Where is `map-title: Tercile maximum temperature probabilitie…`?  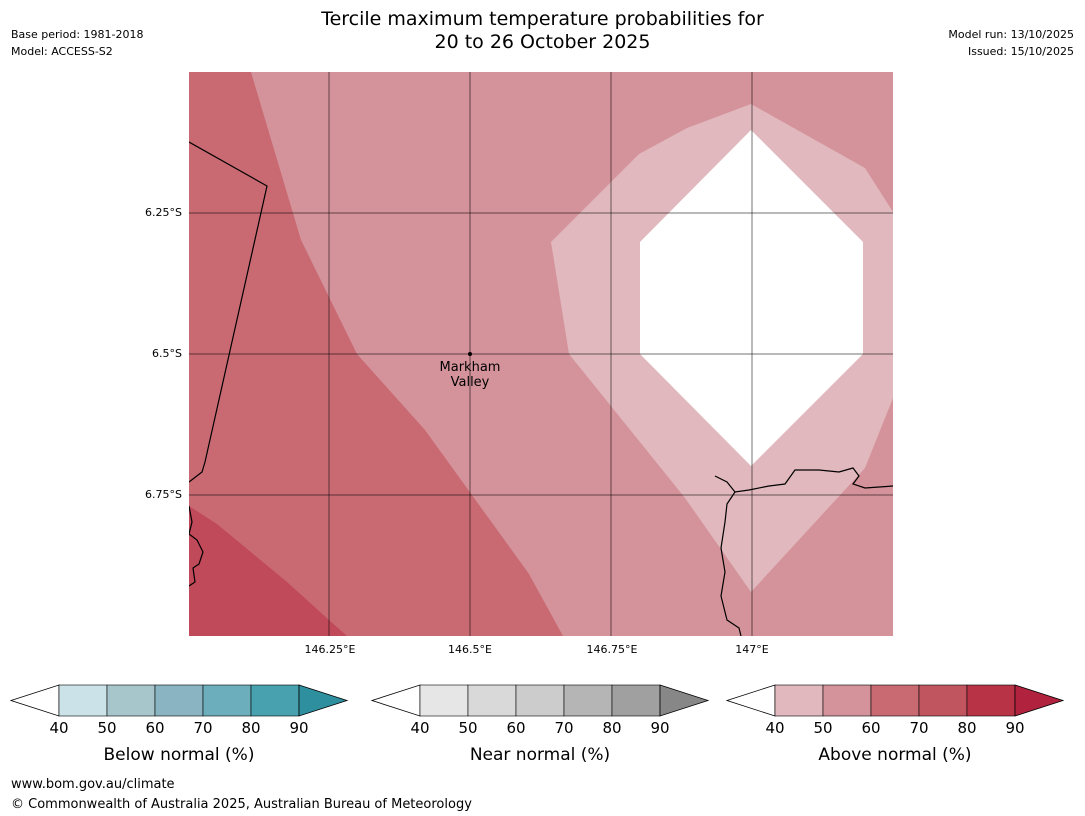 map-title: Tercile maximum temperature probabilitie… is located at coordinates (542, 31).